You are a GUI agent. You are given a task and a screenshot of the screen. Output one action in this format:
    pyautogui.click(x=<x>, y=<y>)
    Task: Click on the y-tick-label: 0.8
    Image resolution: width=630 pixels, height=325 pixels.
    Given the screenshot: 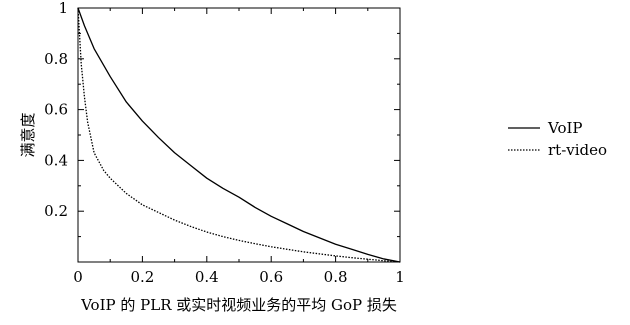 What is the action you would take?
    pyautogui.click(x=56, y=59)
    